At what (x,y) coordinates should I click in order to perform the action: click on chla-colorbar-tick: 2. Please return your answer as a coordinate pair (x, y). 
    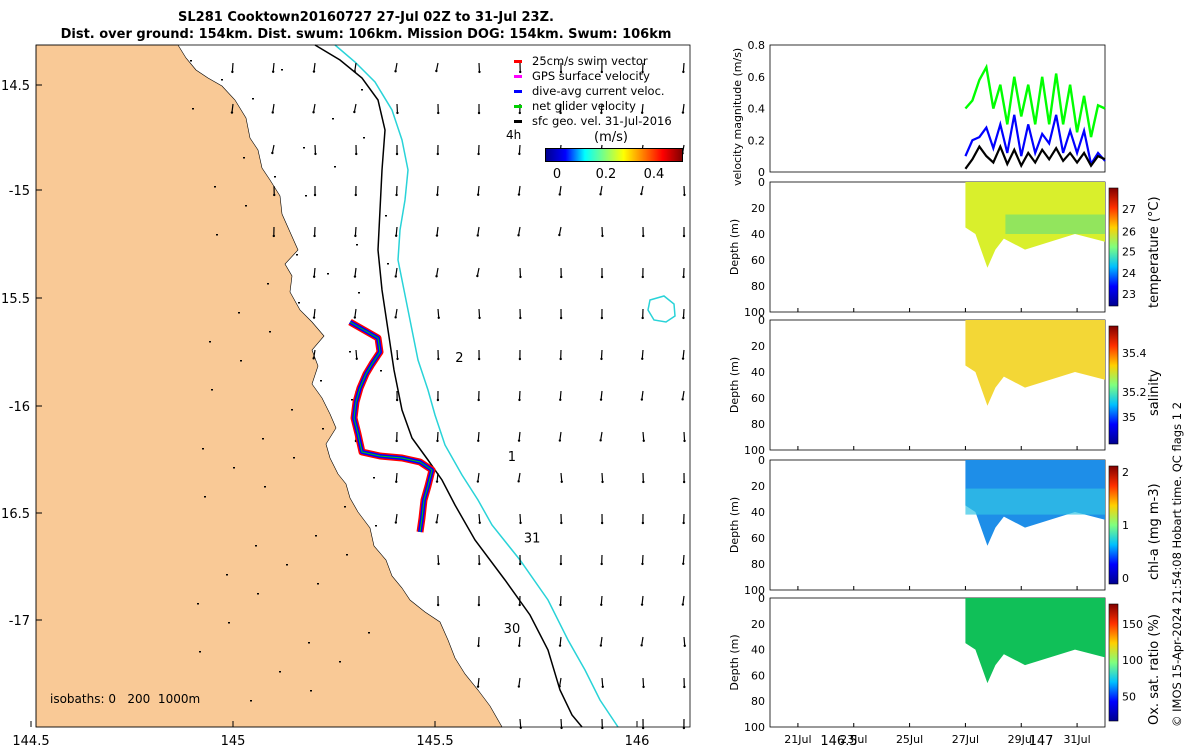
    Looking at the image, I should click on (1125, 472).